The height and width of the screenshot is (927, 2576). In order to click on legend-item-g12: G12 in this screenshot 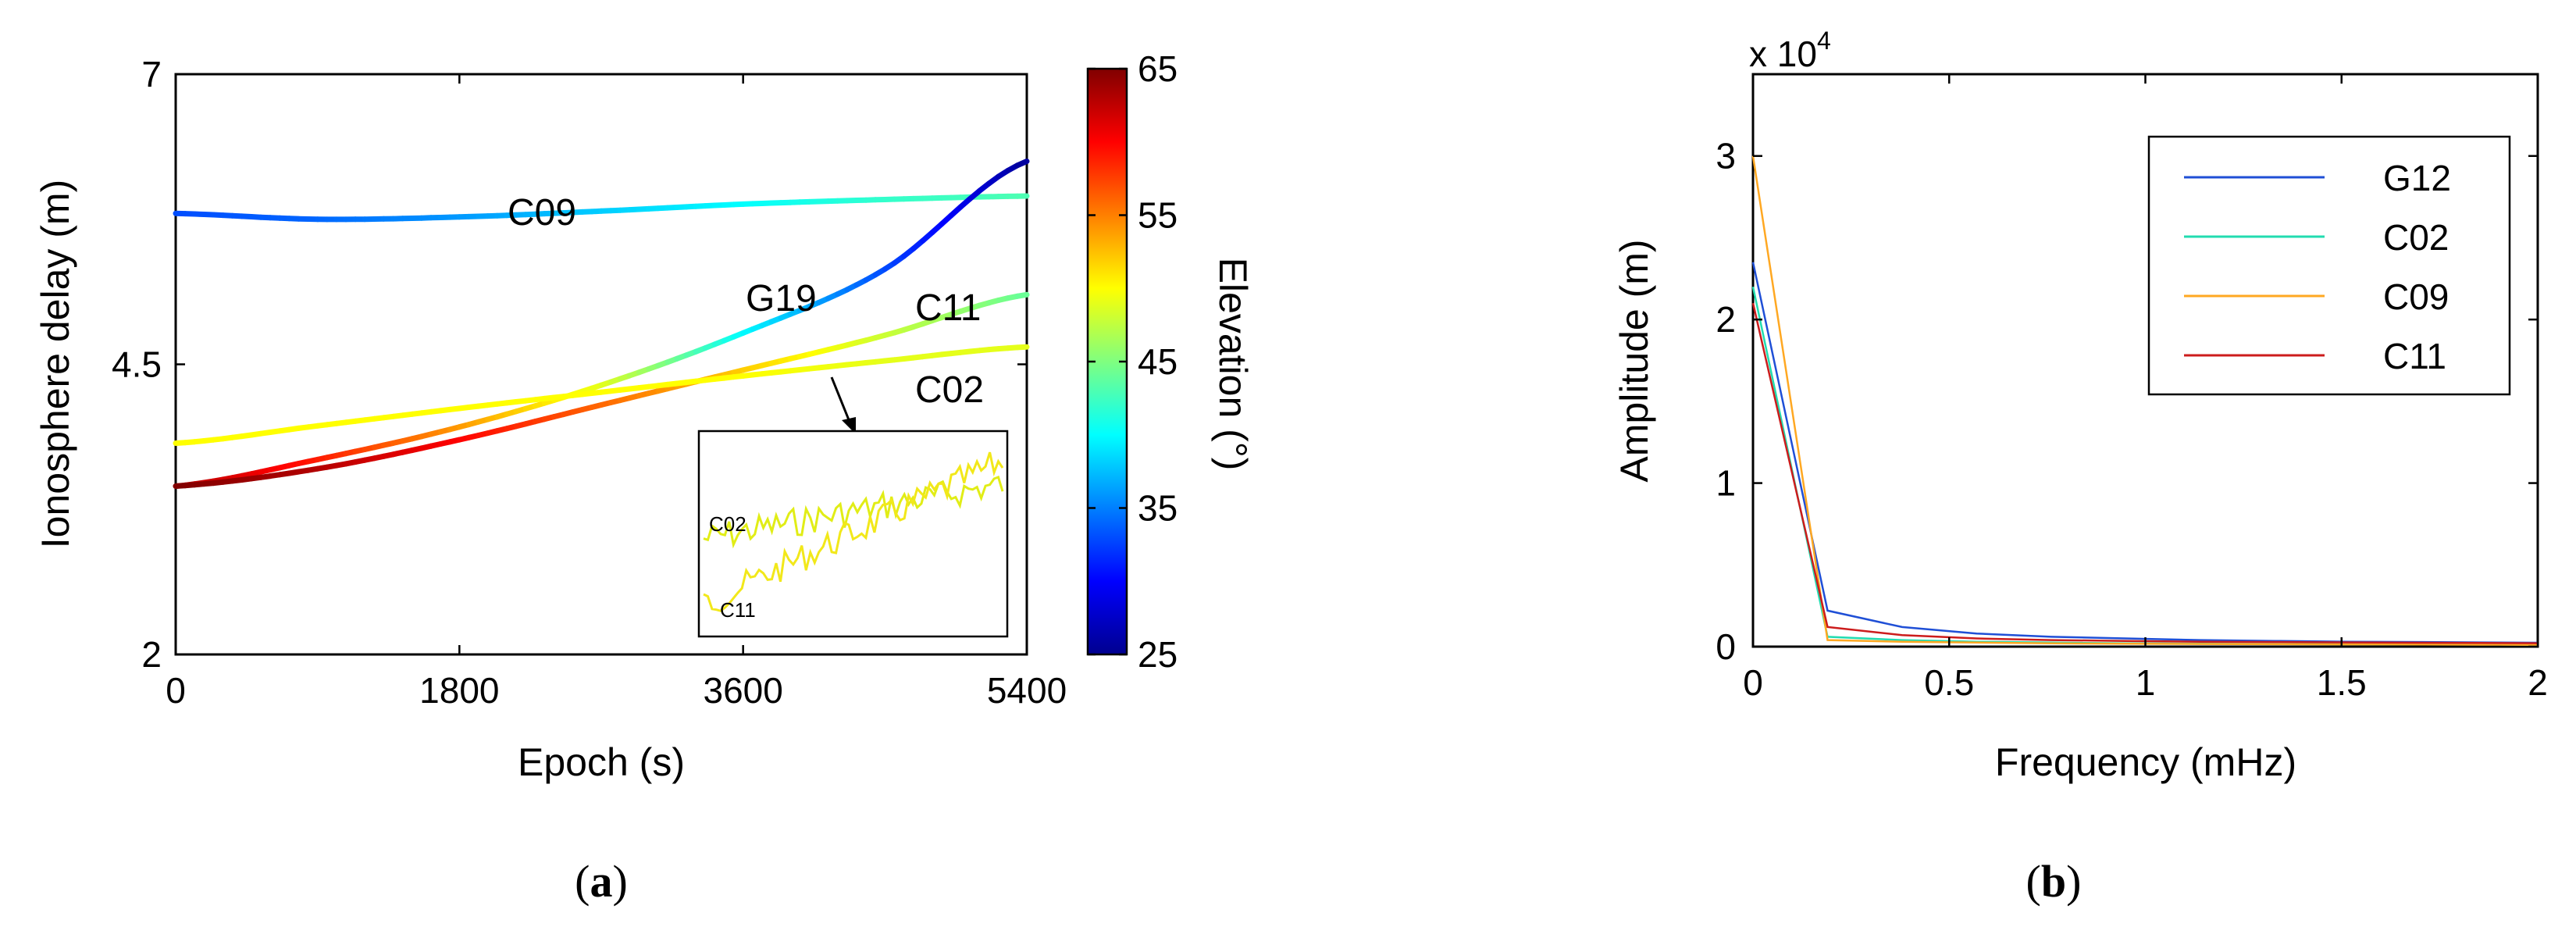, I will do `click(2317, 178)`.